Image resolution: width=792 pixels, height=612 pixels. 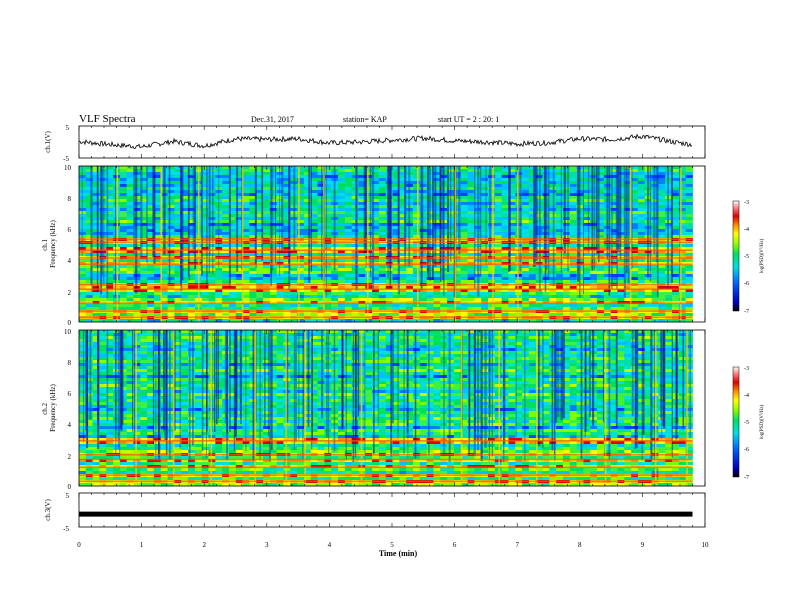 I want to click on ch1-spec-ytick: 8, so click(x=70, y=199).